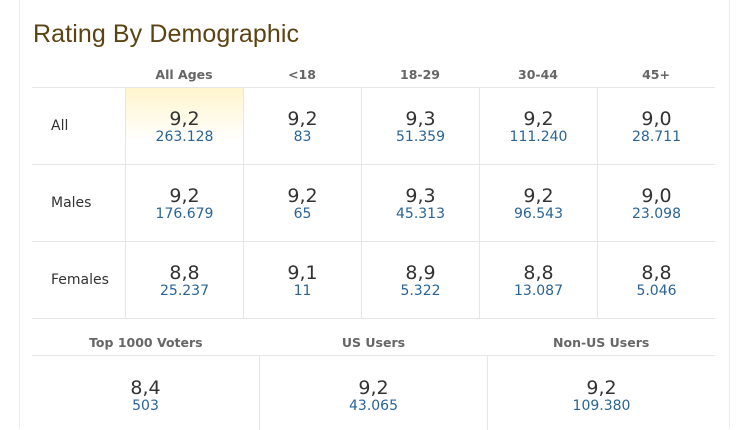 The image size is (748, 430). I want to click on vote-count-link: 109.380, so click(601, 406).